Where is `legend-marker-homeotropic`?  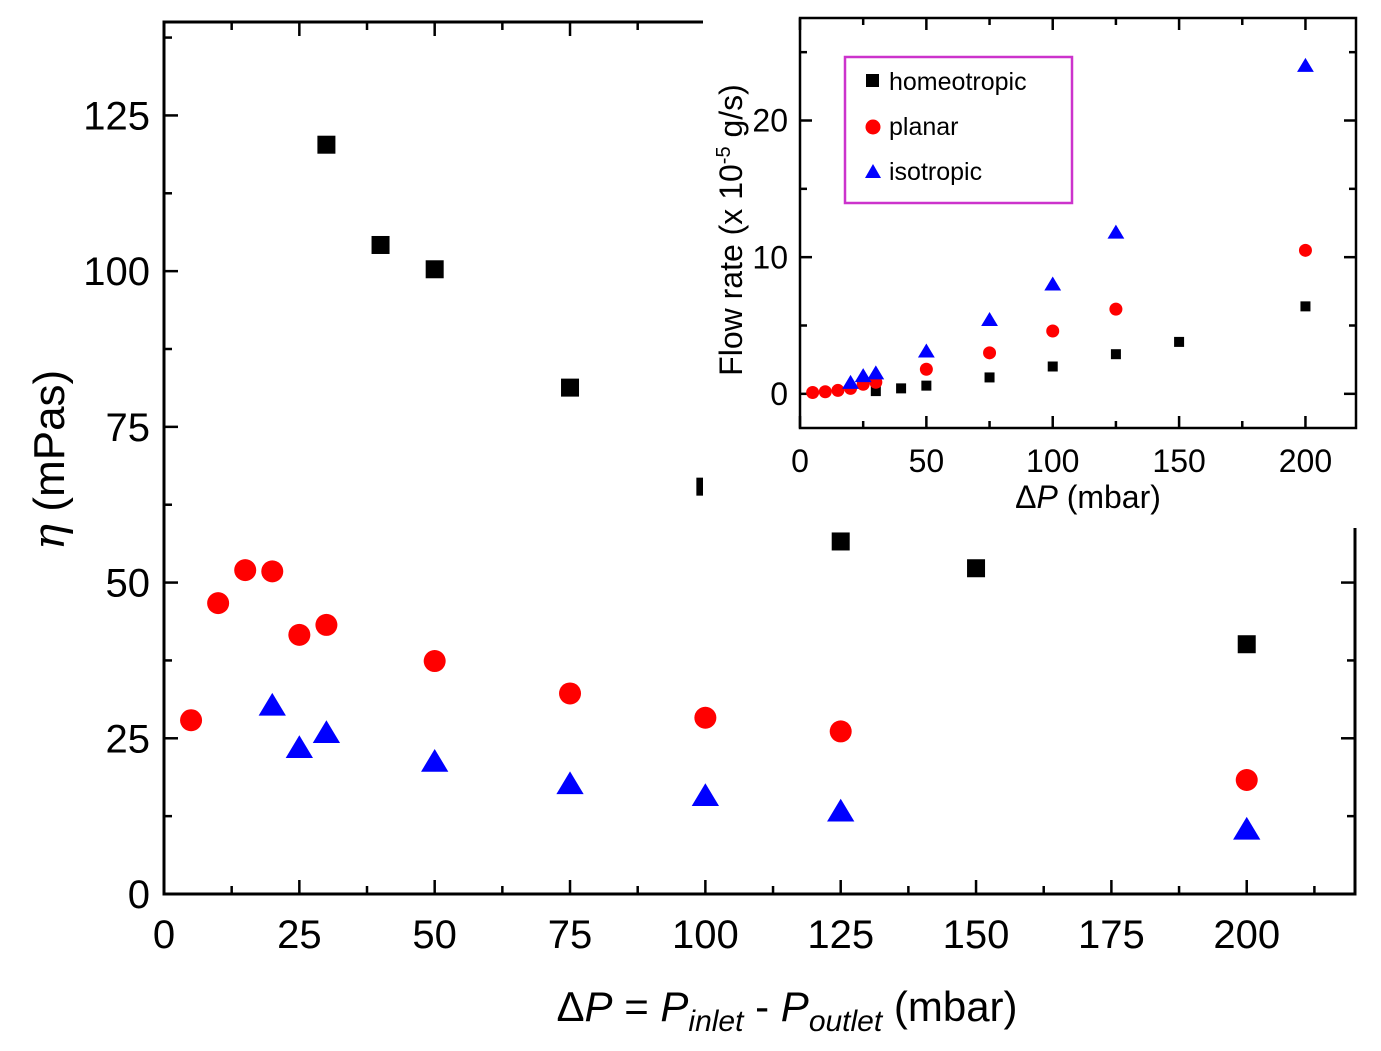 legend-marker-homeotropic is located at coordinates (872, 80).